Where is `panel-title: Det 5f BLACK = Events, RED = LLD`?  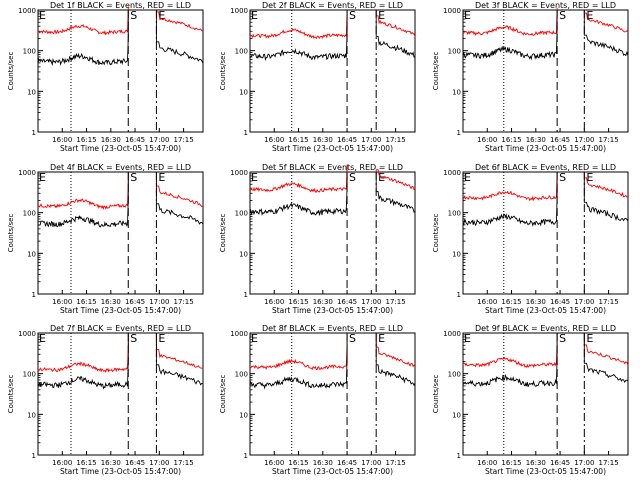
panel-title: Det 5f BLACK = Events, RED = LLD is located at coordinates (332, 167).